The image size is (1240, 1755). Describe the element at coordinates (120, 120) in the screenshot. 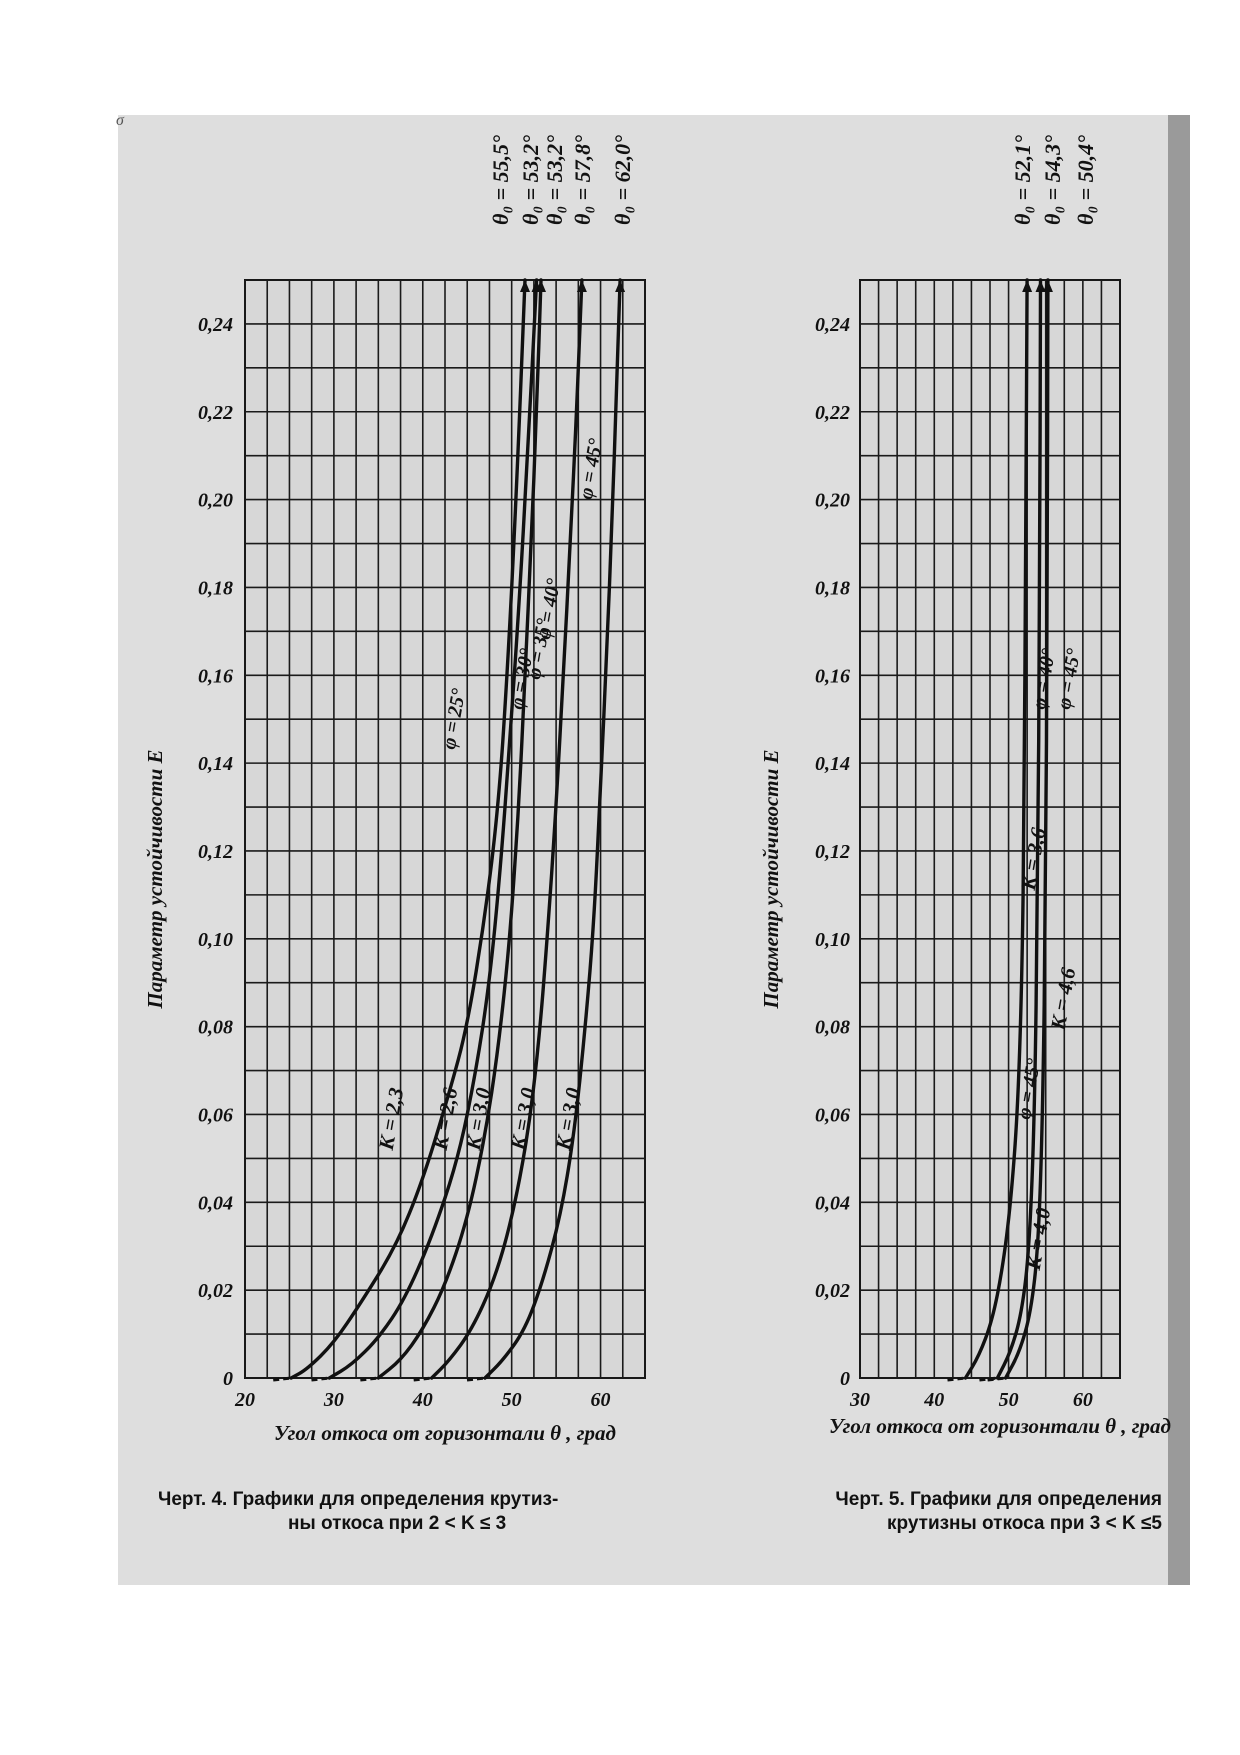

I see `stray-mark: σ` at that location.